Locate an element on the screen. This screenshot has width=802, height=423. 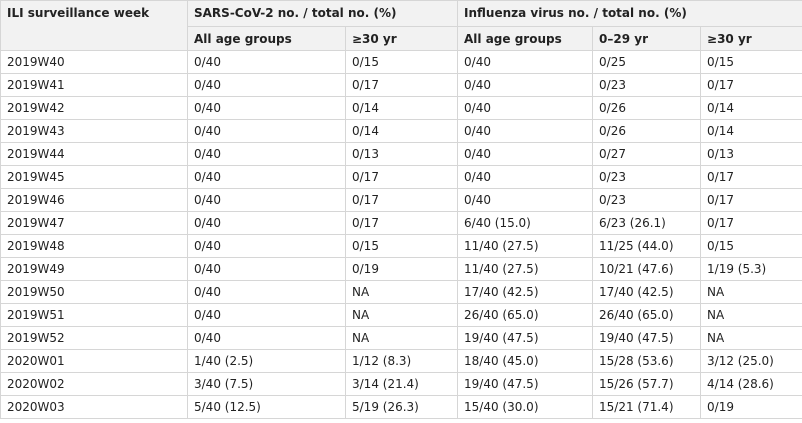
table-cell: 0/13 is located at coordinates (751, 154).